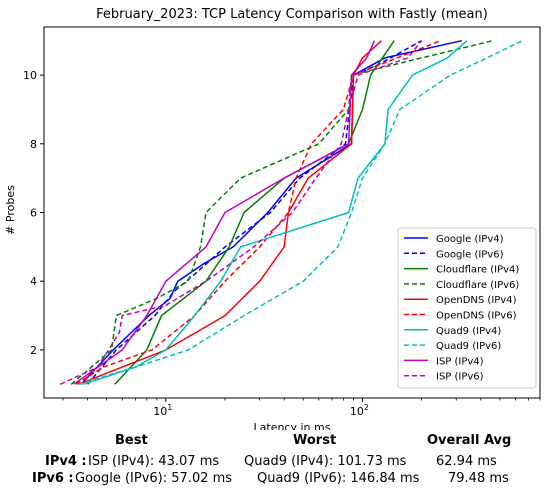  What do you see at coordinates (478, 478) in the screenshot?
I see `summary-avg-value: 79.48 ms` at bounding box center [478, 478].